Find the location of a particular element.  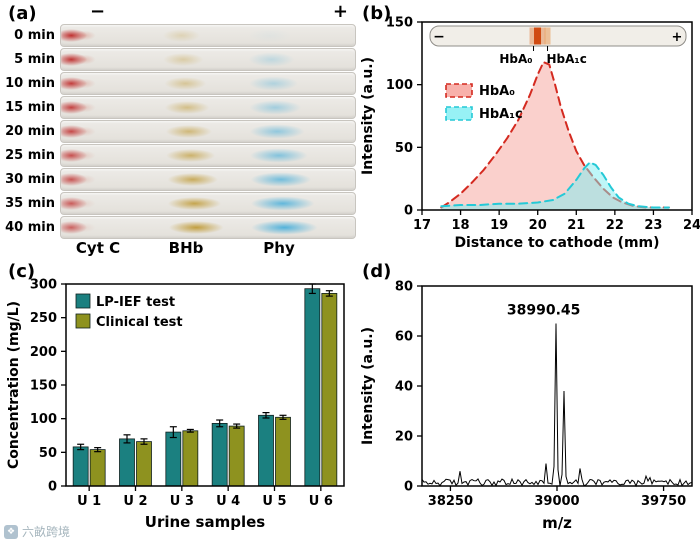

x-tick-label: 21 is located at coordinates (576, 225).